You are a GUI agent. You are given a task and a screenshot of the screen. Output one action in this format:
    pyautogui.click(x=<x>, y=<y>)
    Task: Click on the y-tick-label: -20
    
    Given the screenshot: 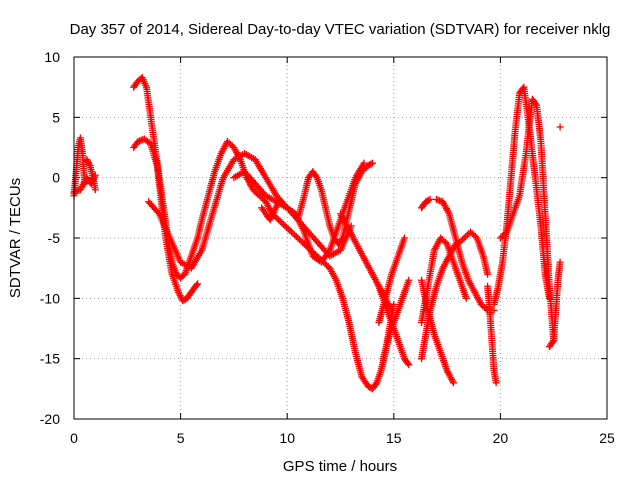 What is the action you would take?
    pyautogui.click(x=50, y=419)
    